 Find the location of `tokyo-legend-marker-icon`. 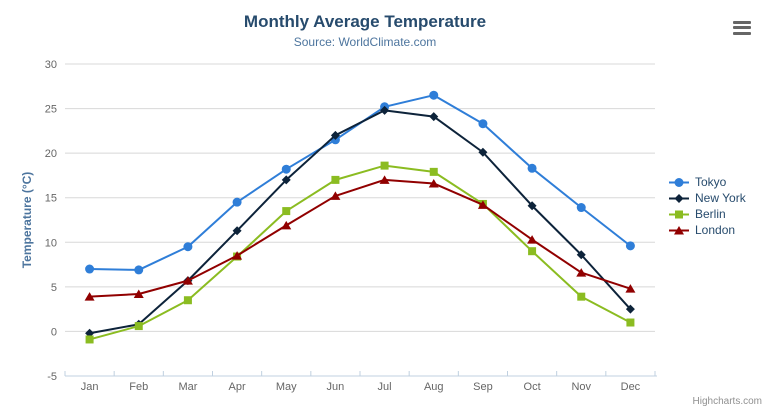

tokyo-legend-marker-icon is located at coordinates (679, 182).